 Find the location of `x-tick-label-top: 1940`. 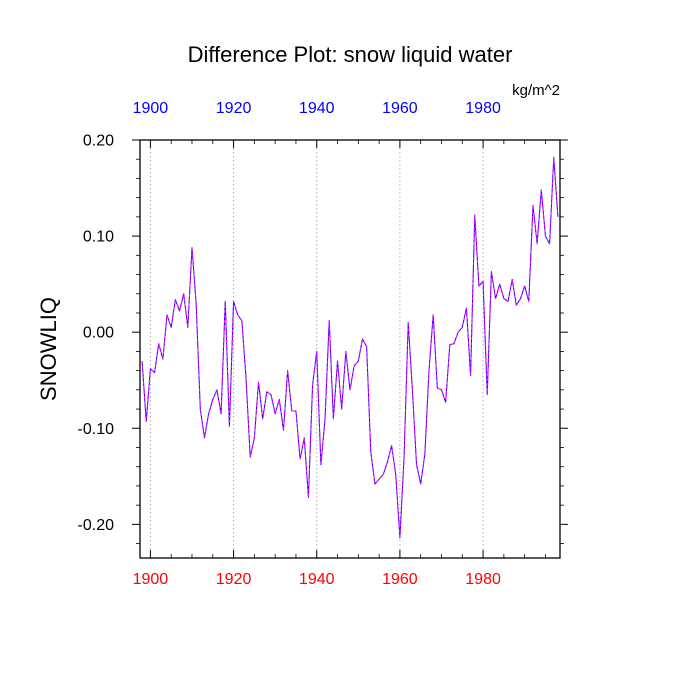

x-tick-label-top: 1940 is located at coordinates (317, 108).